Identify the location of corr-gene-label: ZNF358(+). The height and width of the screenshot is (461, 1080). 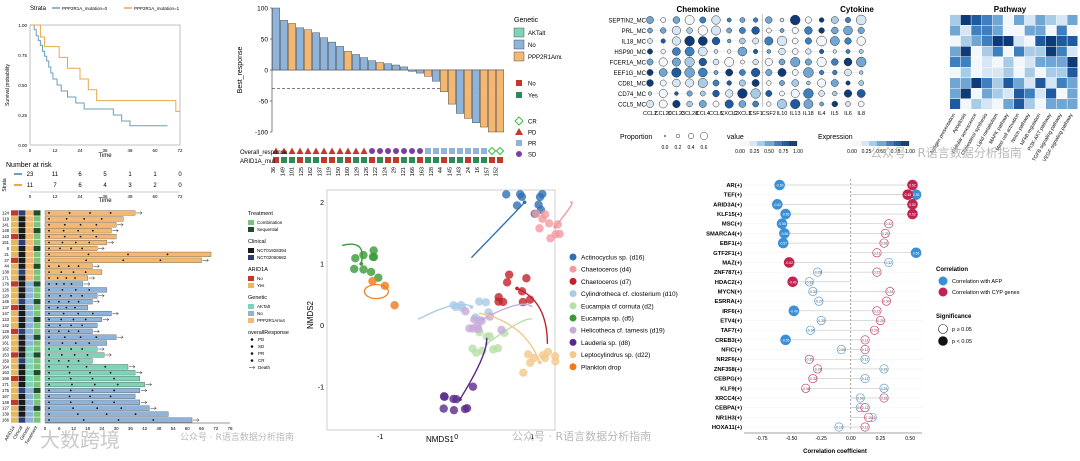
(728, 370).